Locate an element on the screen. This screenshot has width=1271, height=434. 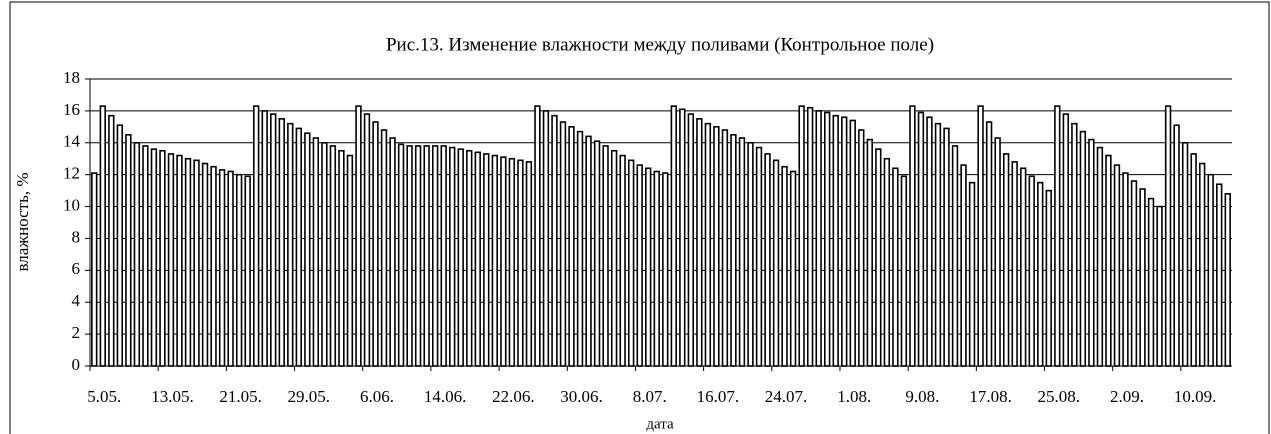
y-tick-label: 16 is located at coordinates (71, 109).